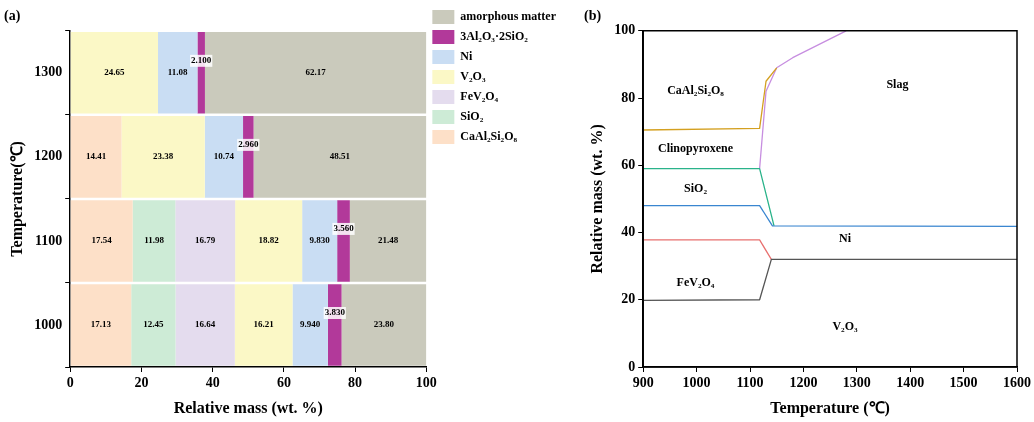  Describe the element at coordinates (344, 228) in the screenshot. I see `data-label: 3.560` at that location.